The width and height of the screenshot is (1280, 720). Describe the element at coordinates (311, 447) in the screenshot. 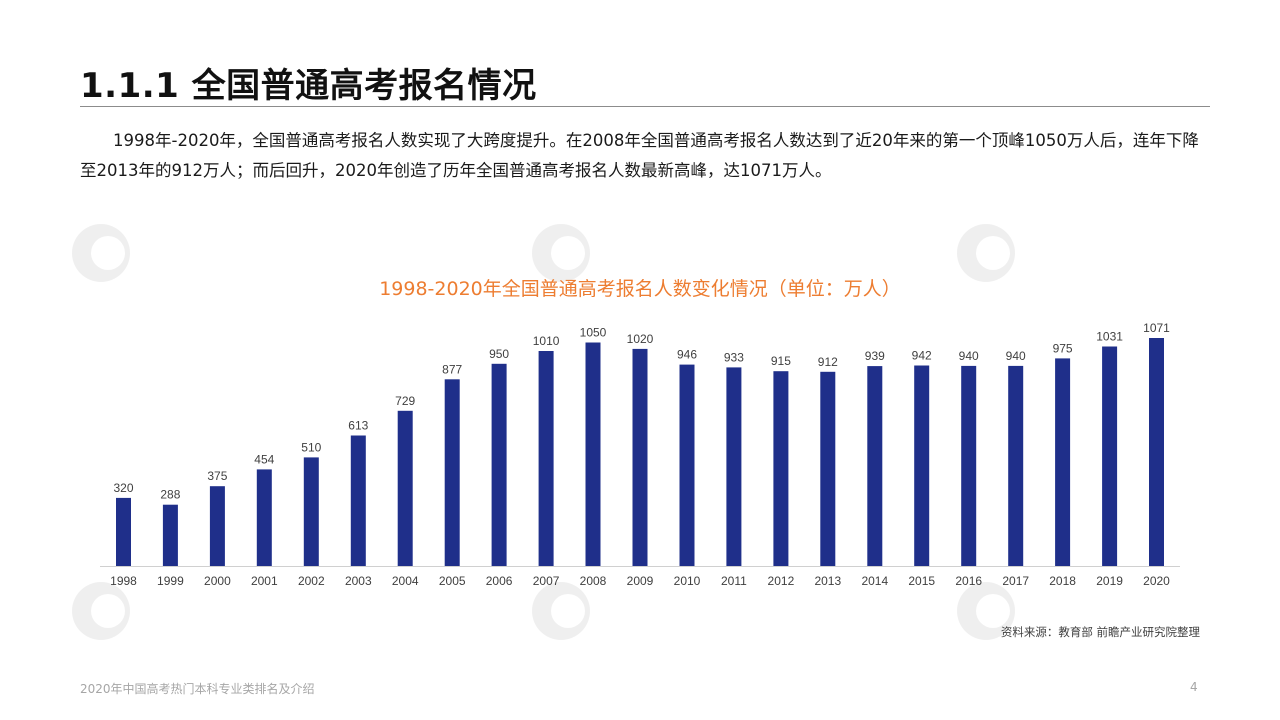

I see `data-label-2002: 510` at that location.